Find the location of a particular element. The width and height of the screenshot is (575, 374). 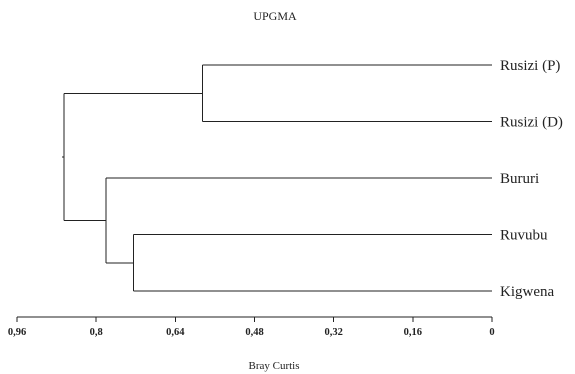

x-tick-label: 0 is located at coordinates (491, 332).